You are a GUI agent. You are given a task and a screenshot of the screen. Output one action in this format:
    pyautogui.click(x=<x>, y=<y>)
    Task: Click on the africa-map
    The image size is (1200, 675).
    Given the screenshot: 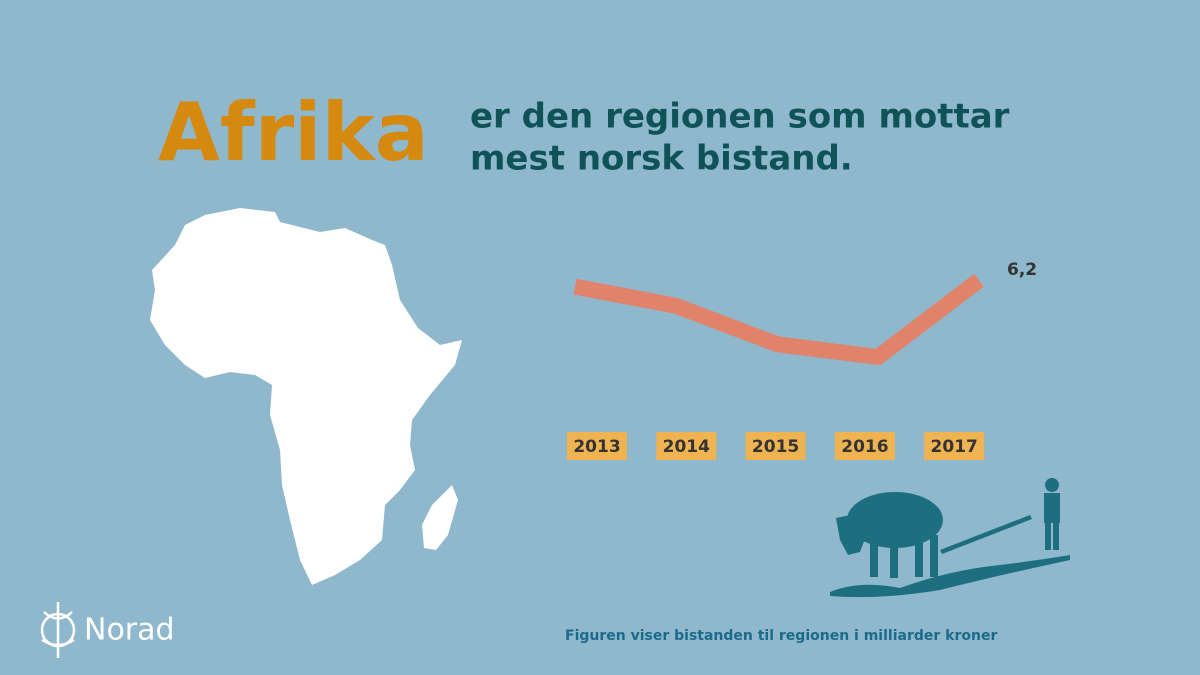 What is the action you would take?
    pyautogui.click(x=306, y=396)
    